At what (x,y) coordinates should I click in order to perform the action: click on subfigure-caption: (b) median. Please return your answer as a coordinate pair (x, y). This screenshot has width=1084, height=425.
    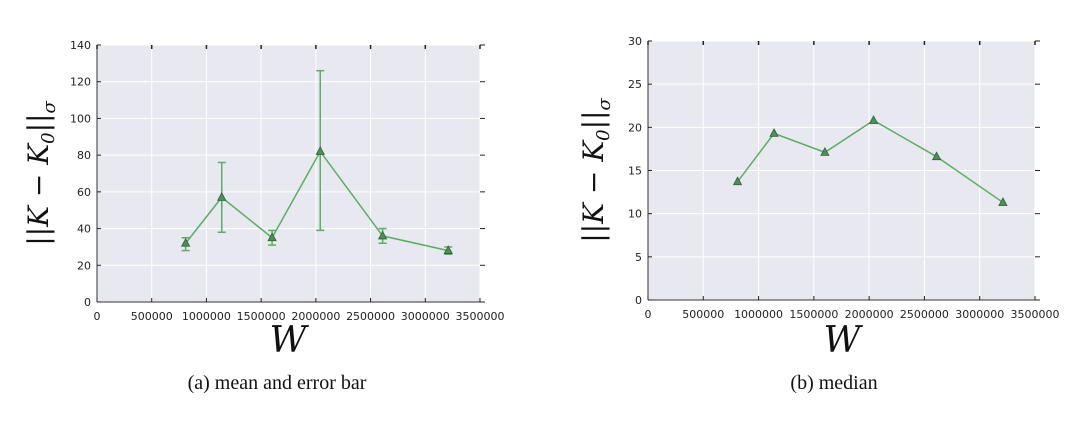
    Looking at the image, I should click on (833, 383).